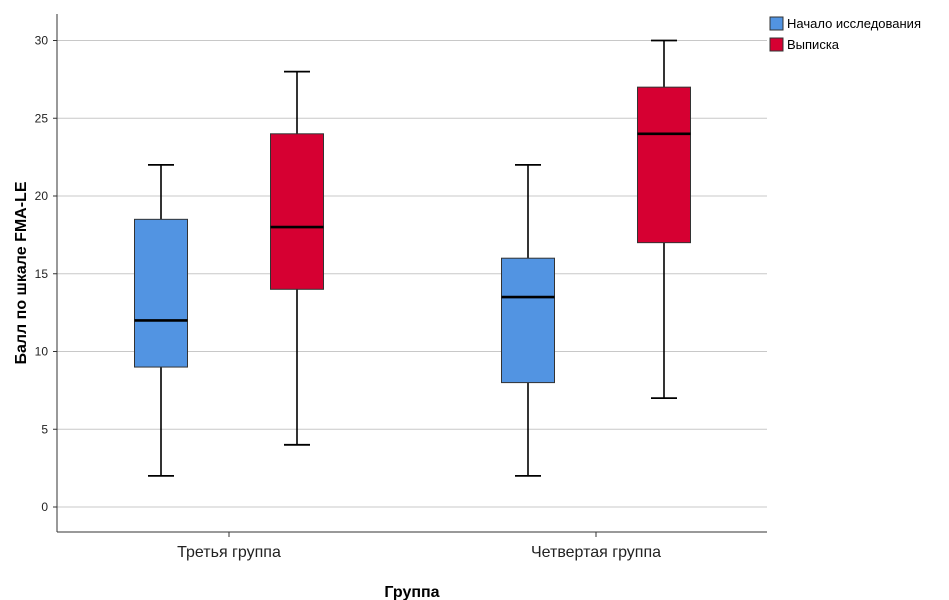  I want to click on y-tick-label: 30, so click(42, 41).